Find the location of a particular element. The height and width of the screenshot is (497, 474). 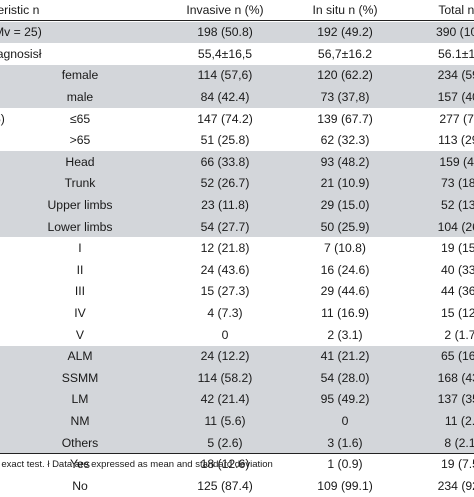

cell-in-situ: 21 (10.9) is located at coordinates (345, 183).